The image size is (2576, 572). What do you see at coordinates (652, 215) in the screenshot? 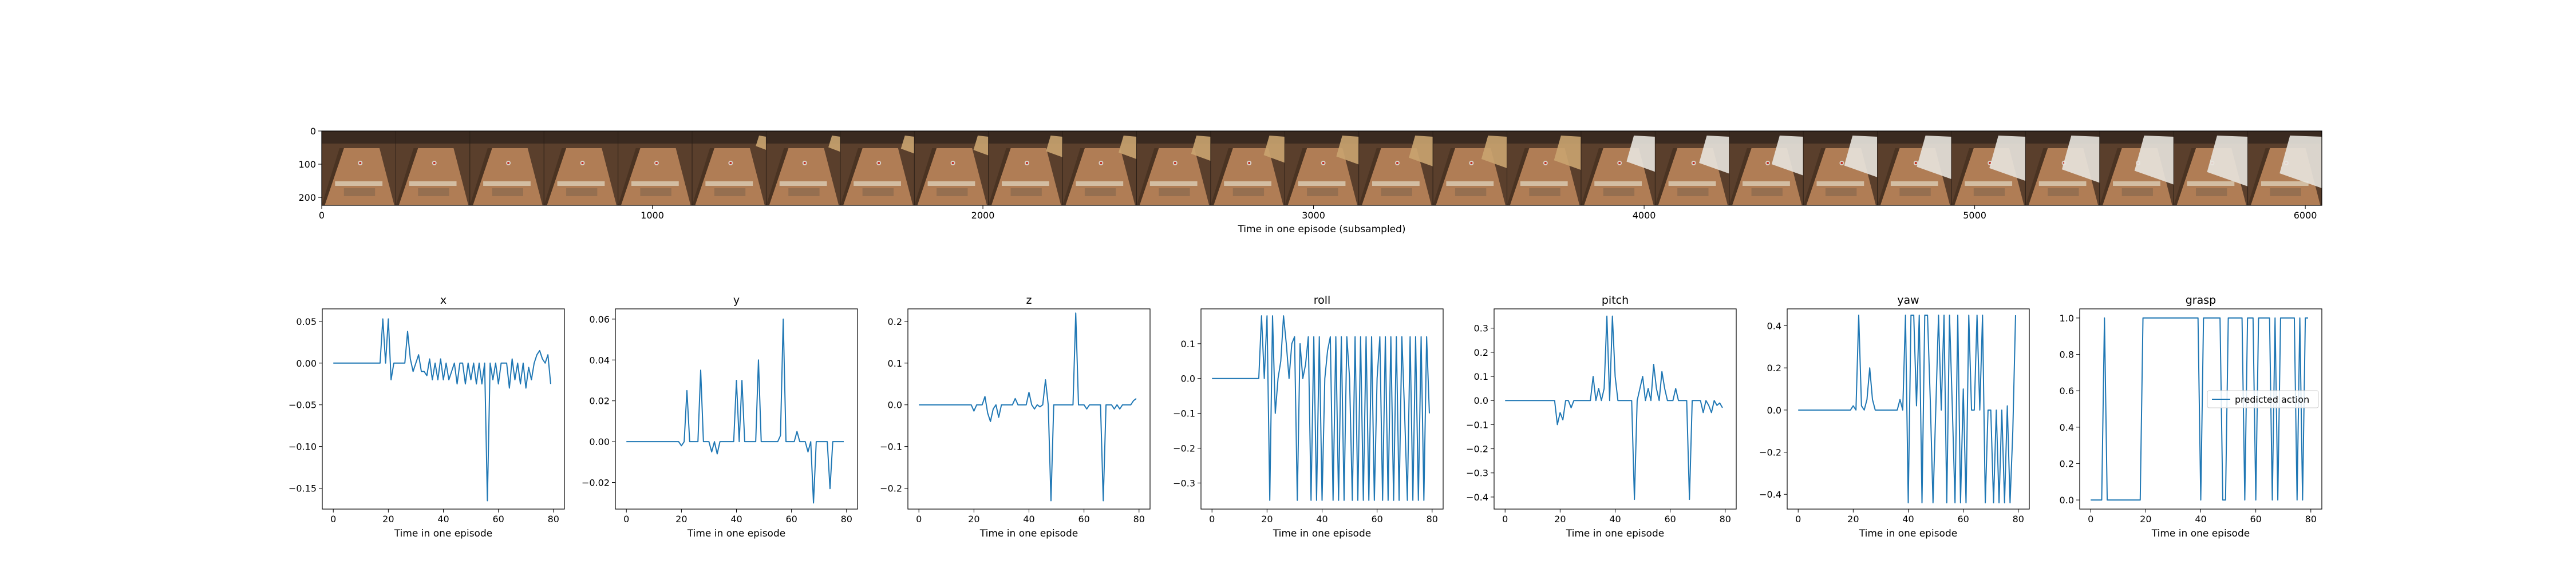
I see `strip-xtick-label: 1000` at bounding box center [652, 215].